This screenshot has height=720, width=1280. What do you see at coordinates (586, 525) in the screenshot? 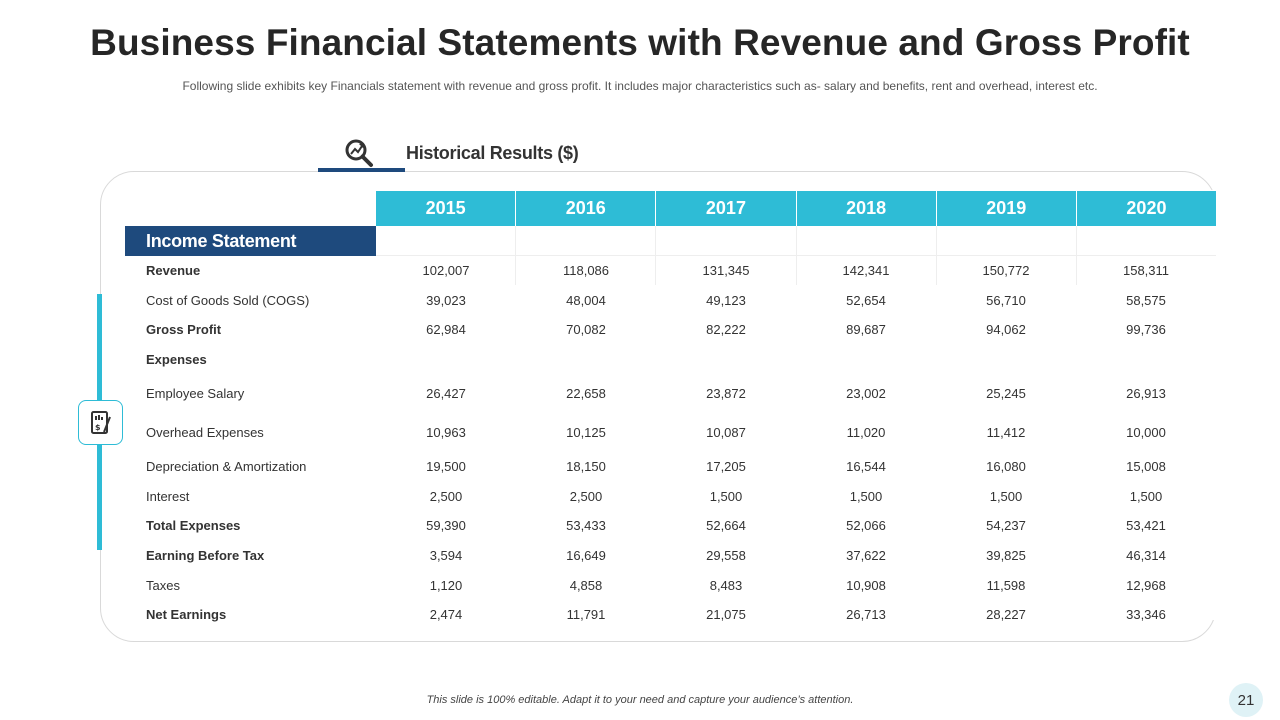
I see `row-value: 53,433` at bounding box center [586, 525].